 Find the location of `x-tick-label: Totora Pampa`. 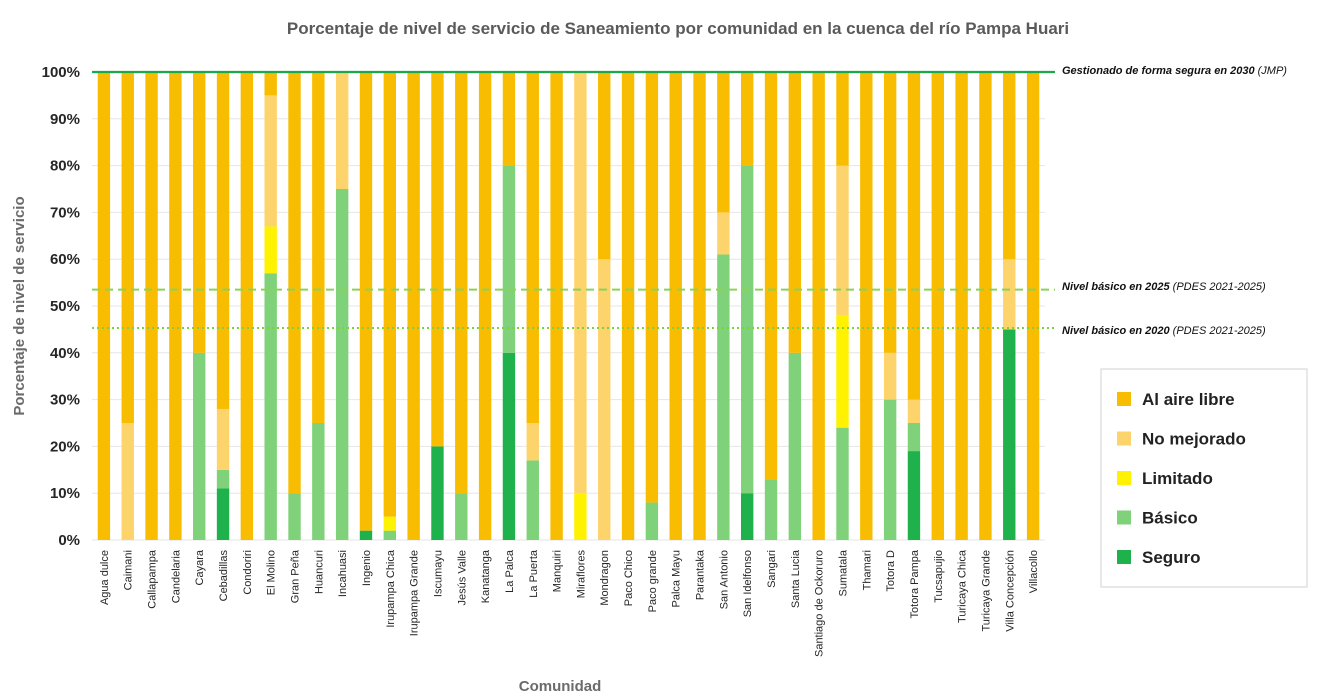

x-tick-label: Totora Pampa is located at coordinates (915, 583).